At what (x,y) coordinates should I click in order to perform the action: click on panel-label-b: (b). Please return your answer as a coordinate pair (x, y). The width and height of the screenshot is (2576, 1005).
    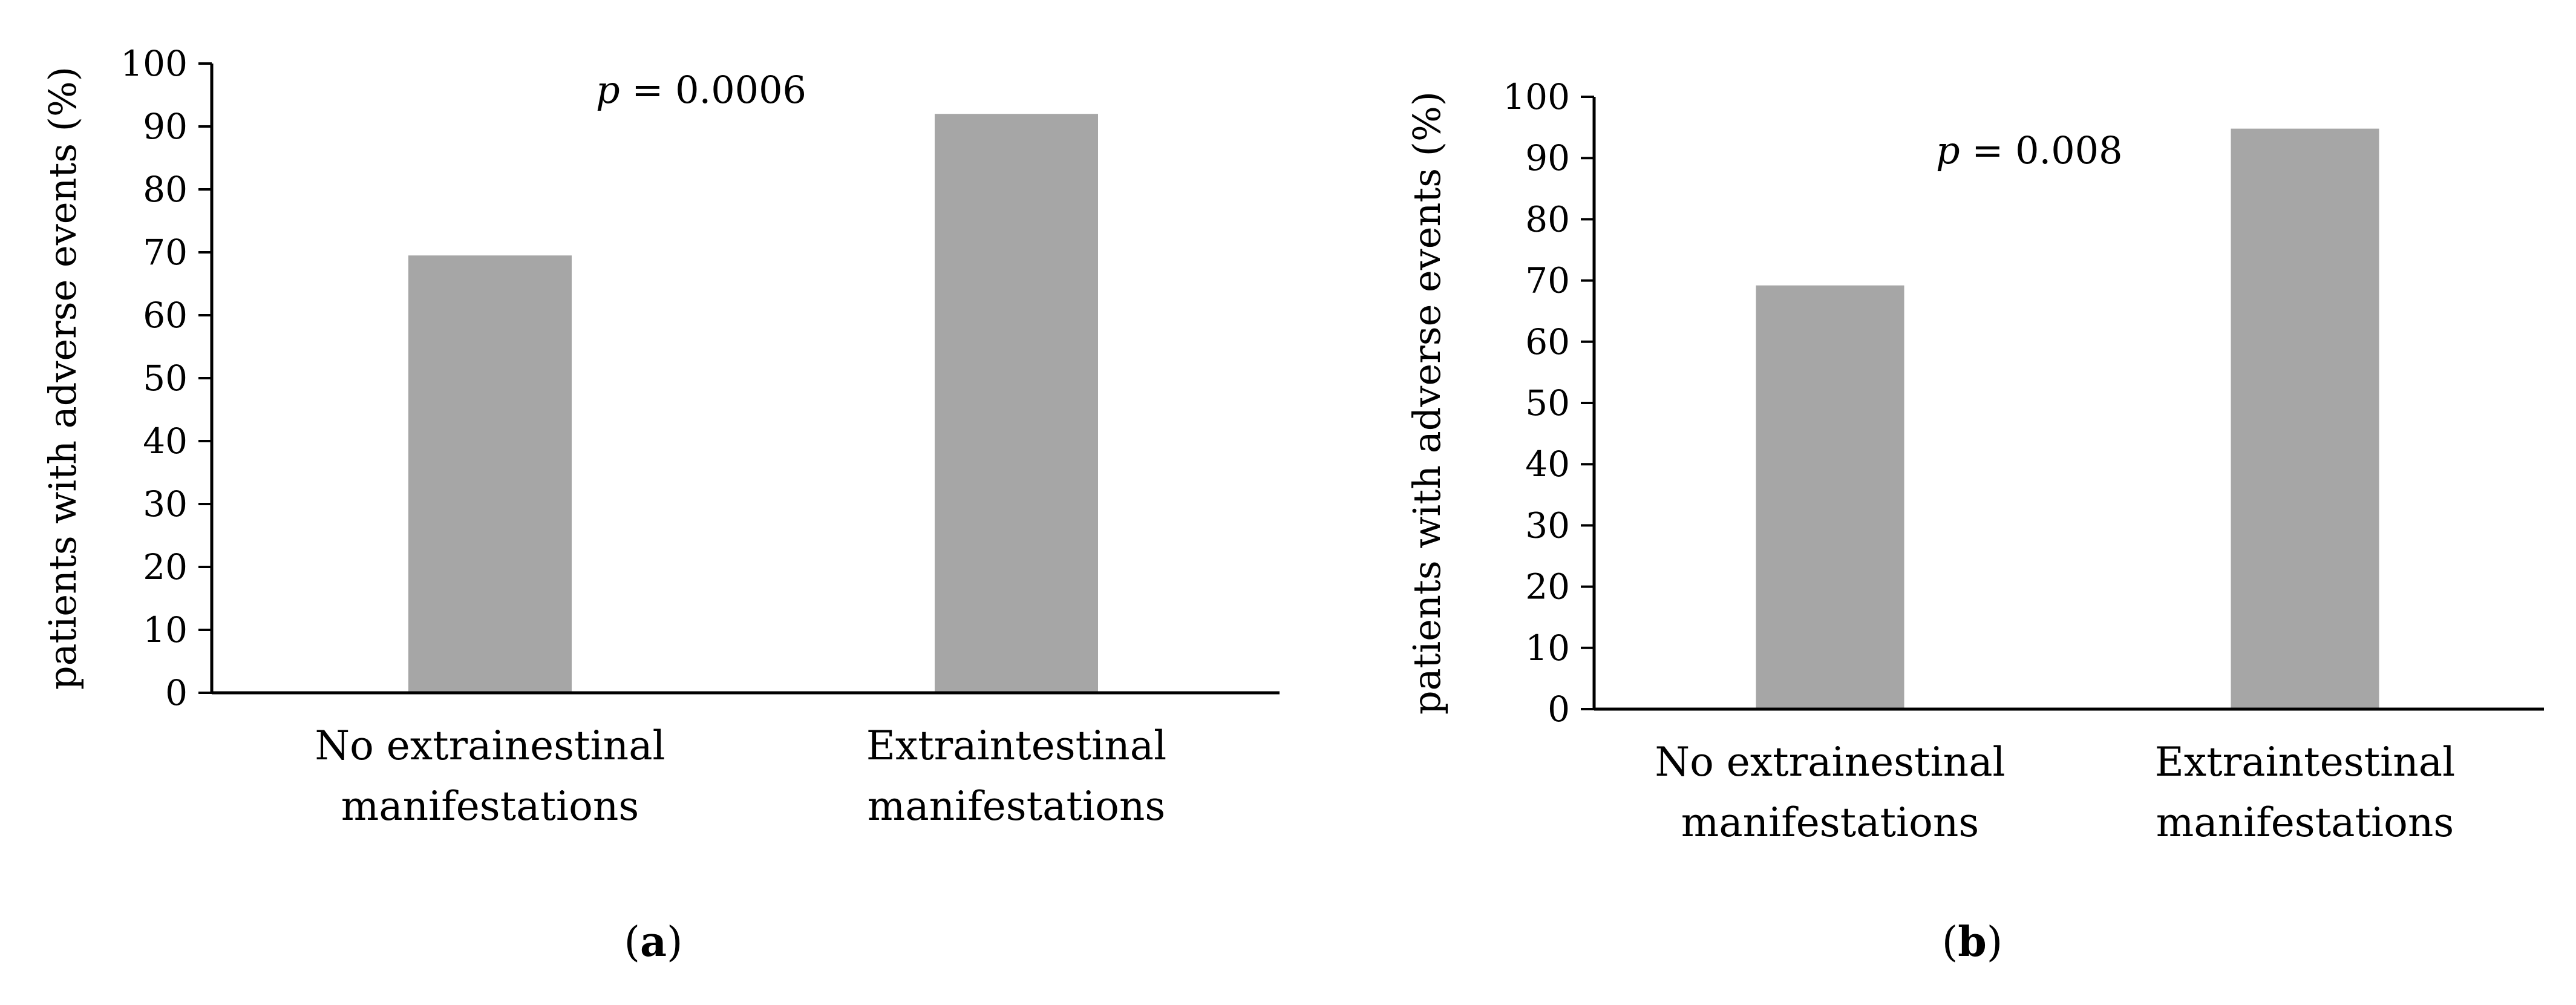
    Looking at the image, I should click on (1972, 942).